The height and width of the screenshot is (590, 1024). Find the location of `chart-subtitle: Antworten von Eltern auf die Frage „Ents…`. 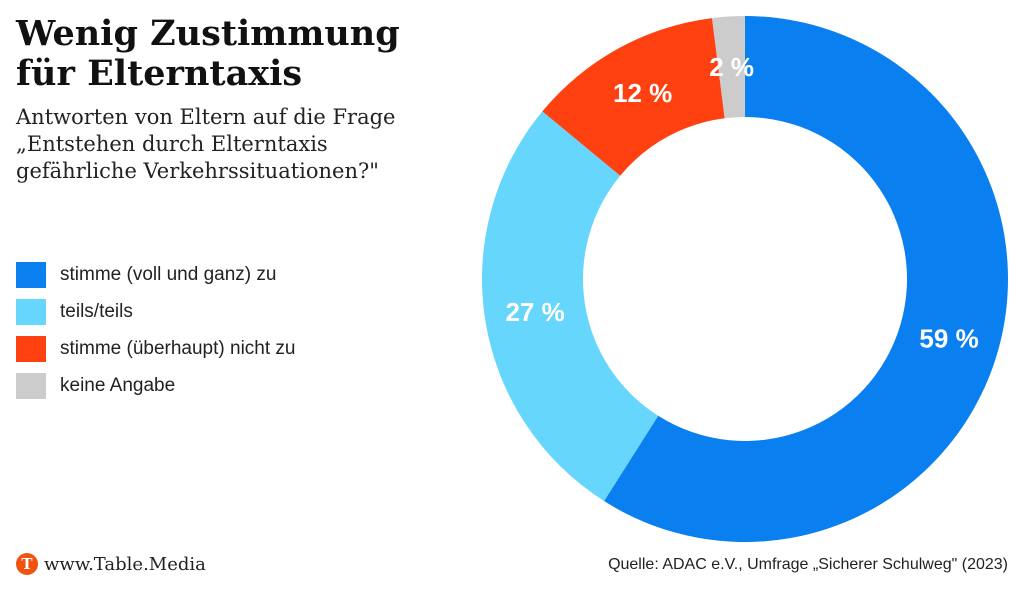

chart-subtitle: Antworten von Eltern auf die Frage „Ents… is located at coordinates (246, 144).